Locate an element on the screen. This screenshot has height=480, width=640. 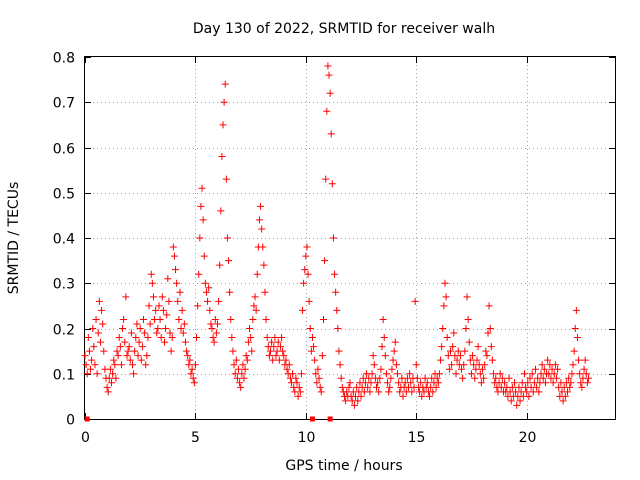
y-axis-label: SRMTID / TECUs is located at coordinates (14, 238).